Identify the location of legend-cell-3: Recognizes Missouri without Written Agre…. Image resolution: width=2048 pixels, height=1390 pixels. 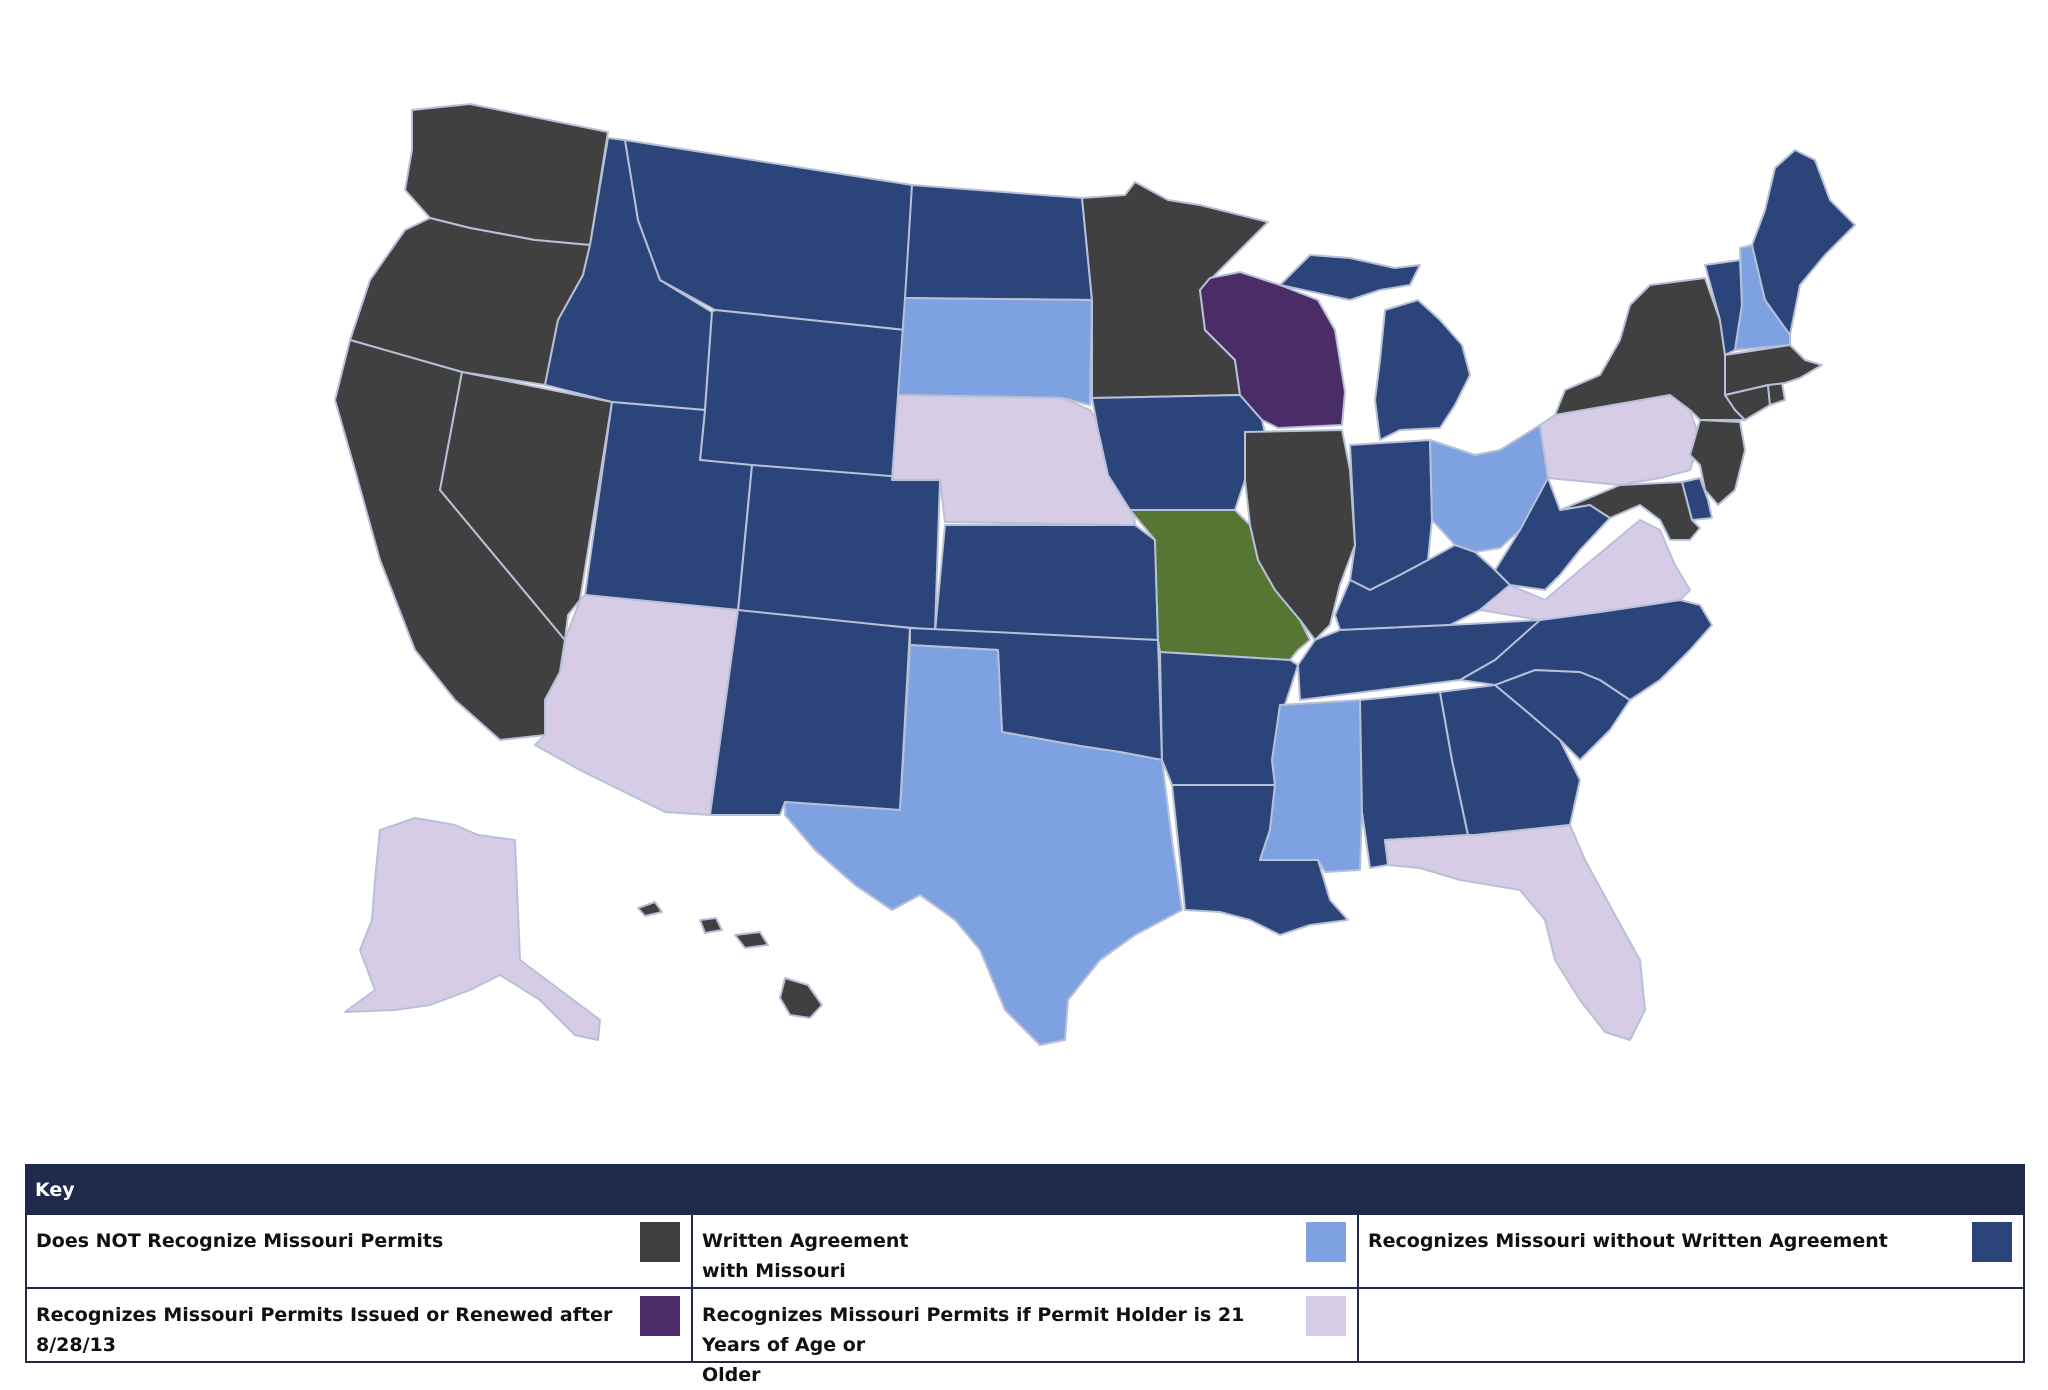
(1691, 1251).